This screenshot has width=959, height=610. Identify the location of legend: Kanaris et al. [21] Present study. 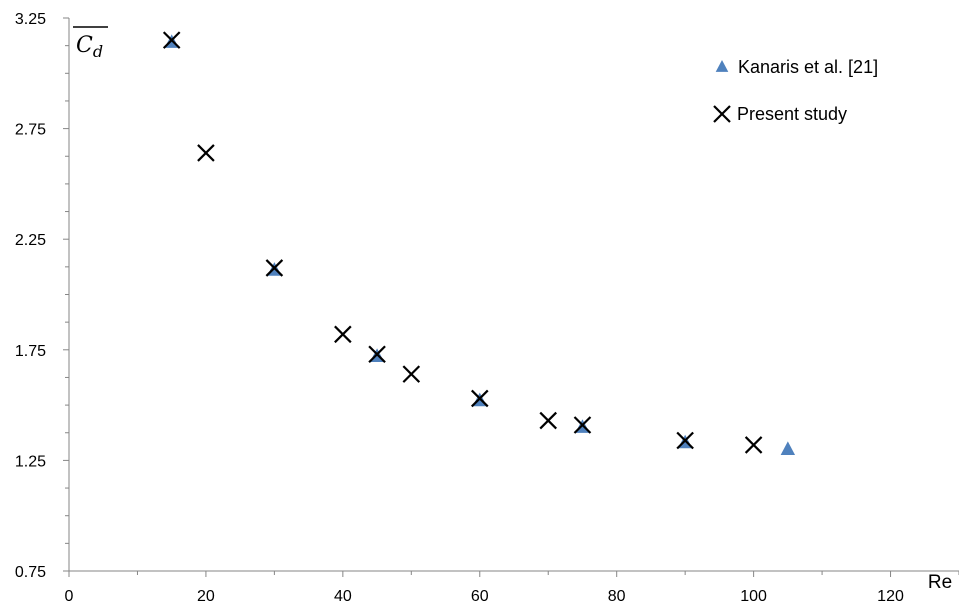
(795, 90).